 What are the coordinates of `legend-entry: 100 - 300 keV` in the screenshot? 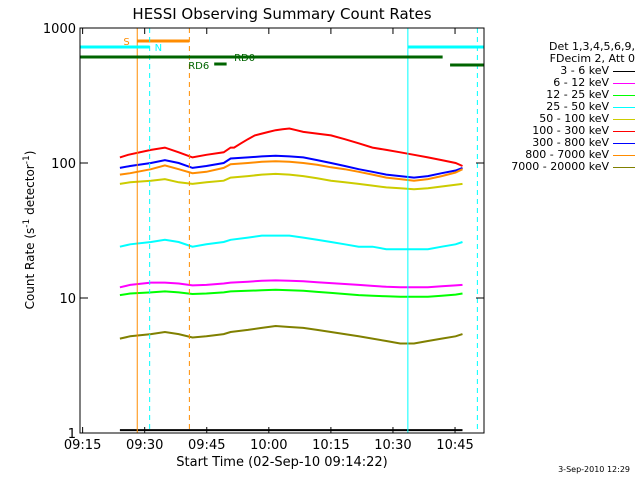 It's located at (552, 131).